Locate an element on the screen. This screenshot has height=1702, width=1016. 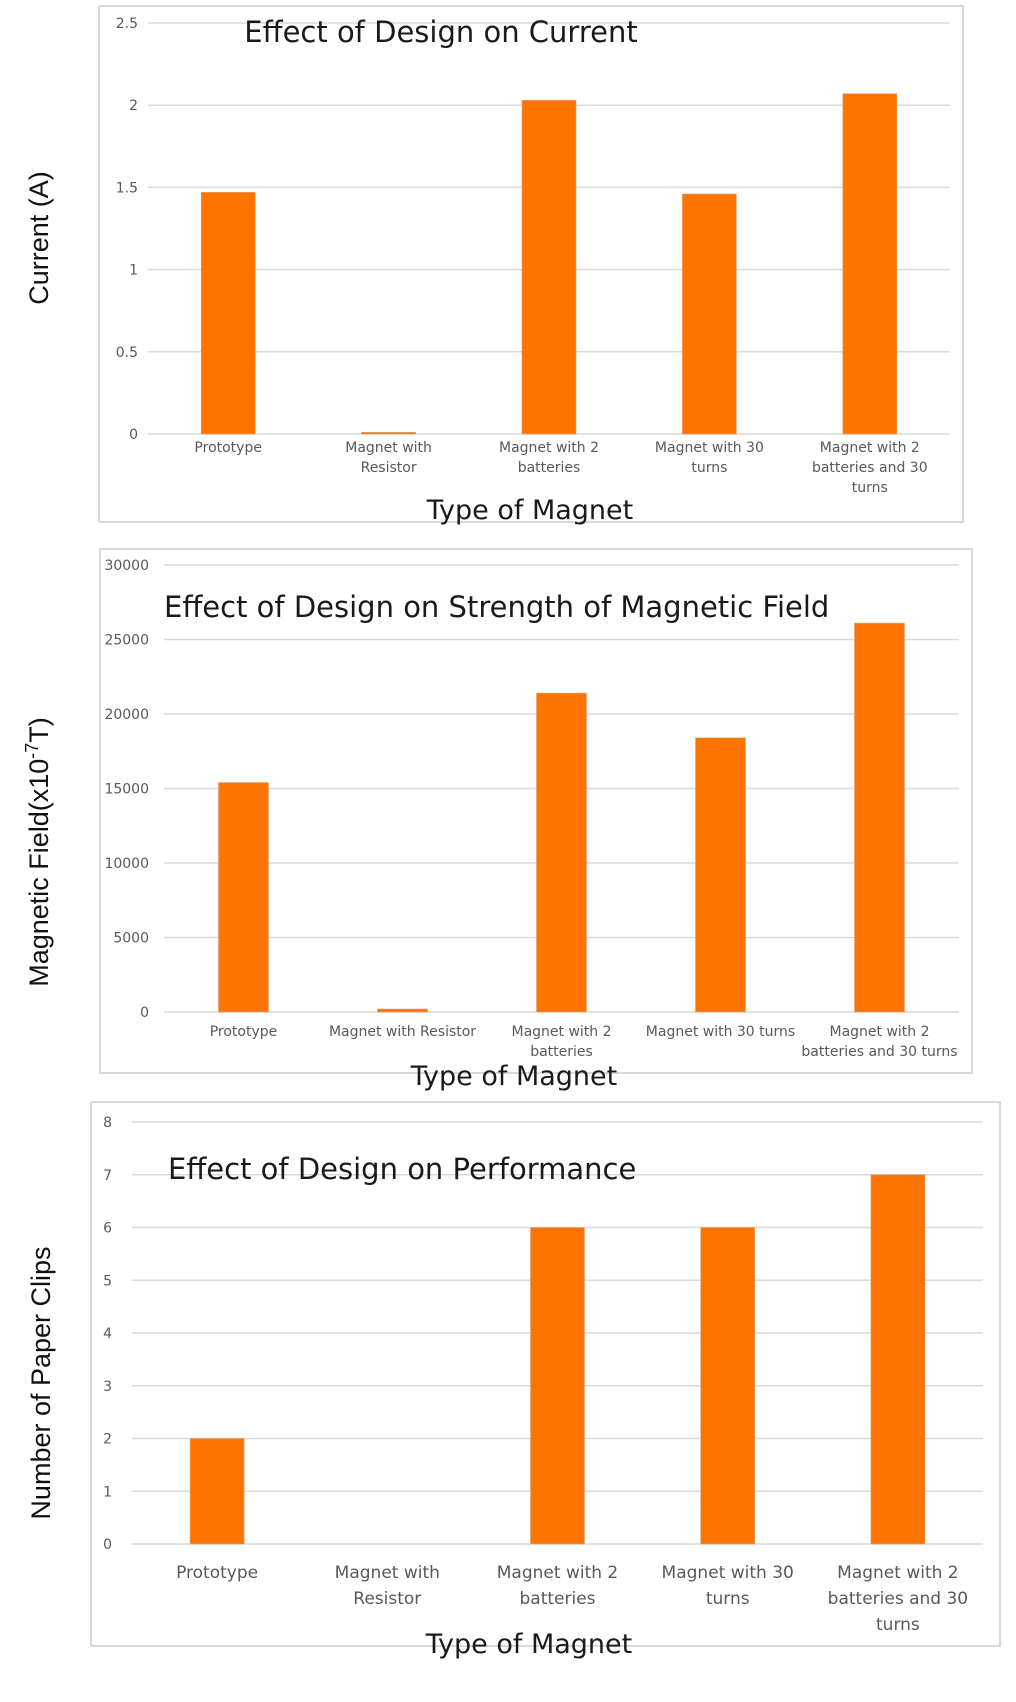
y-tick-label: 8 is located at coordinates (107, 1123).